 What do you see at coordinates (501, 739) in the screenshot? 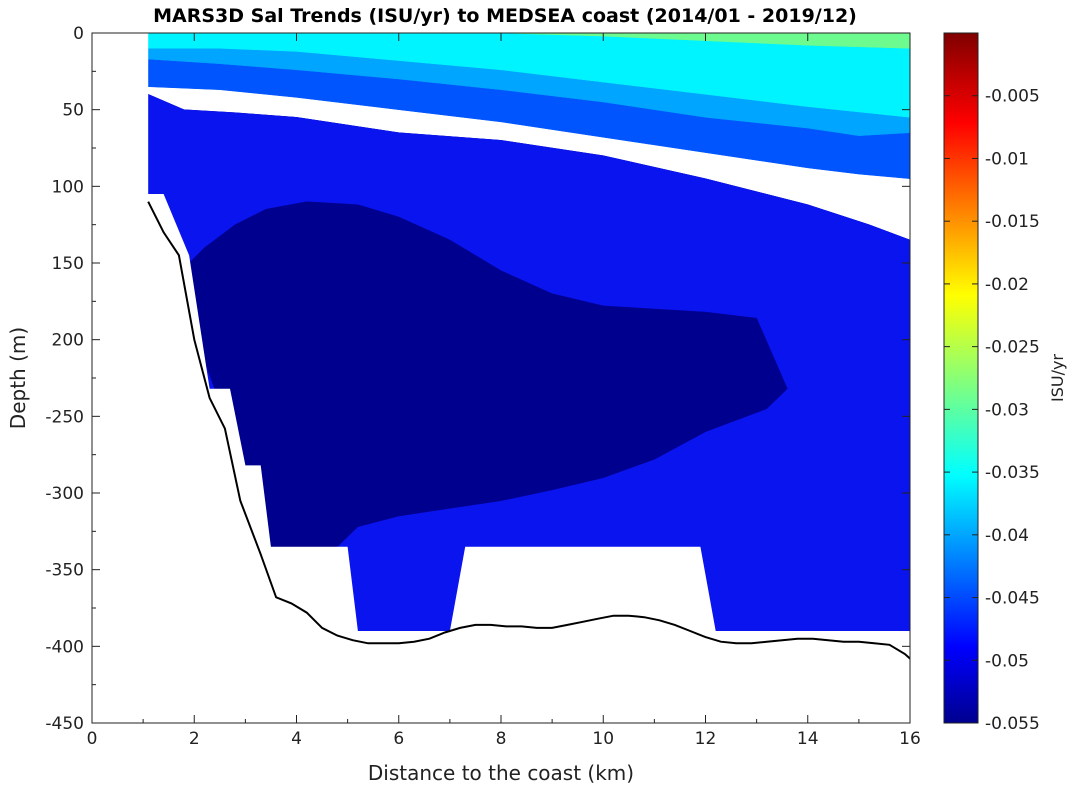
I see `x-tick-label: 8` at bounding box center [501, 739].